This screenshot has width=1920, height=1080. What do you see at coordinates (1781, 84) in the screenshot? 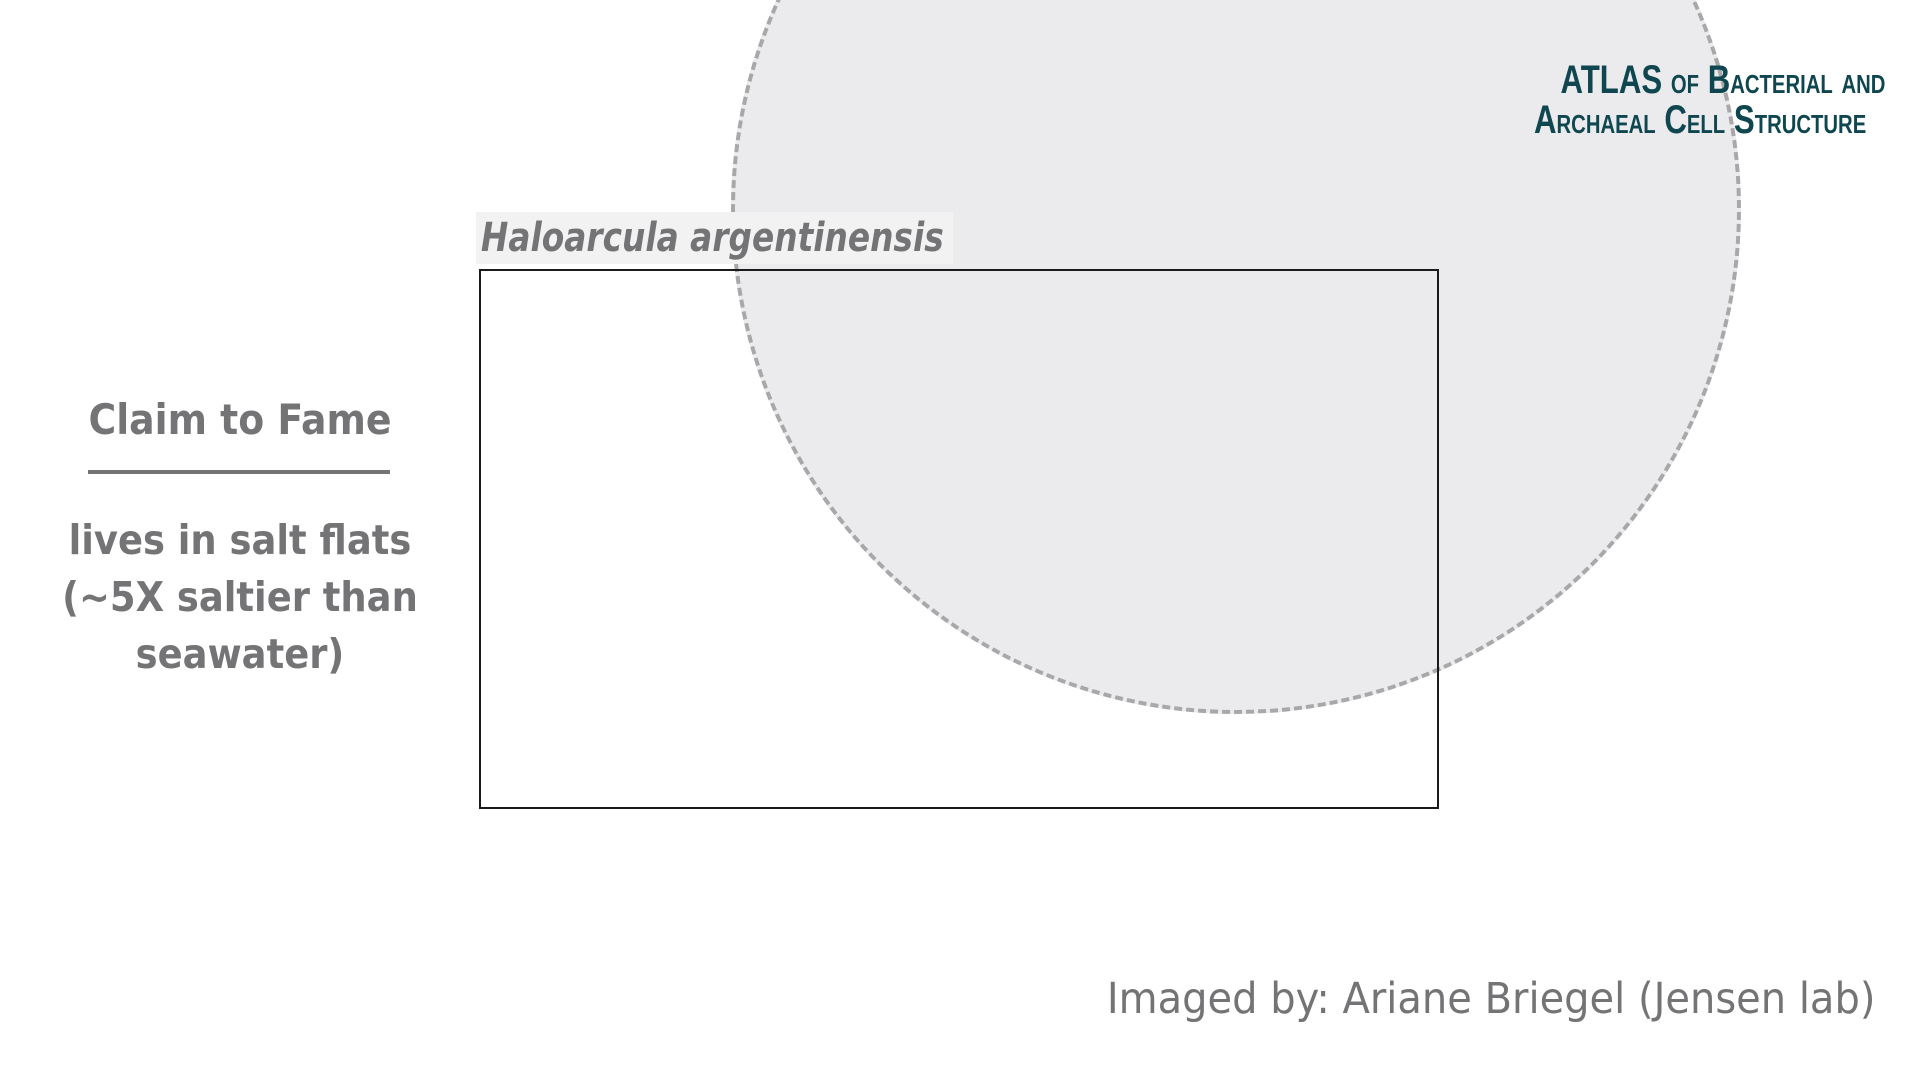
I see `logo-word: ACTERIAL` at bounding box center [1781, 84].